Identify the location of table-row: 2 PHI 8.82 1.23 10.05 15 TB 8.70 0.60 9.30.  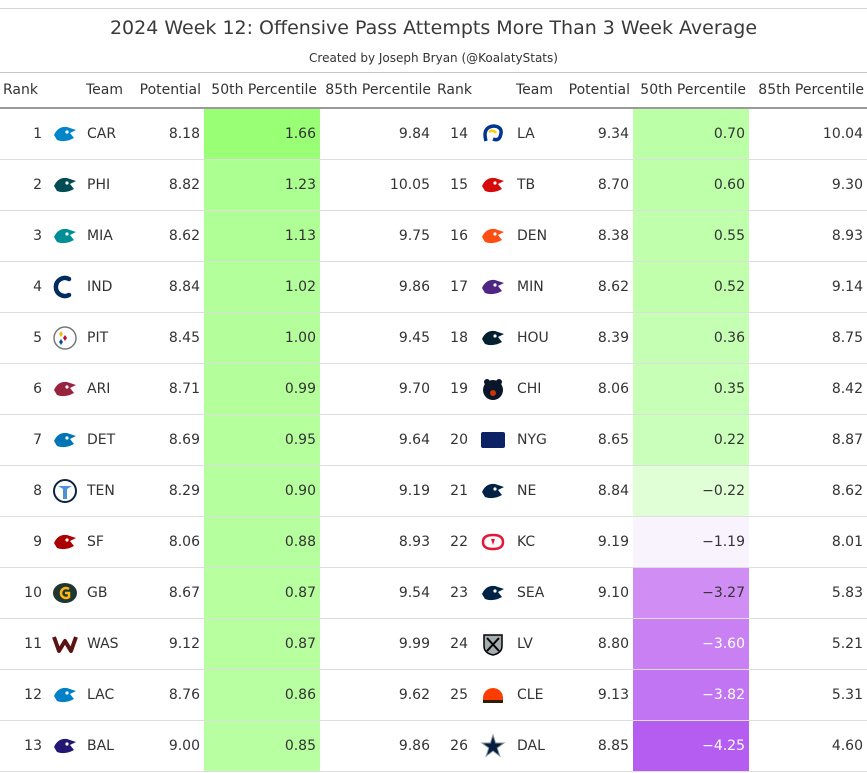
(433, 185).